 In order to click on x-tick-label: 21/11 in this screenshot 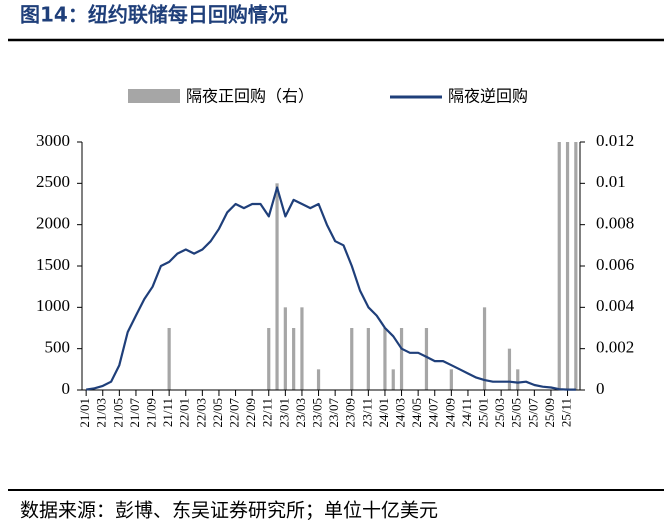, I will do `click(167, 412)`.